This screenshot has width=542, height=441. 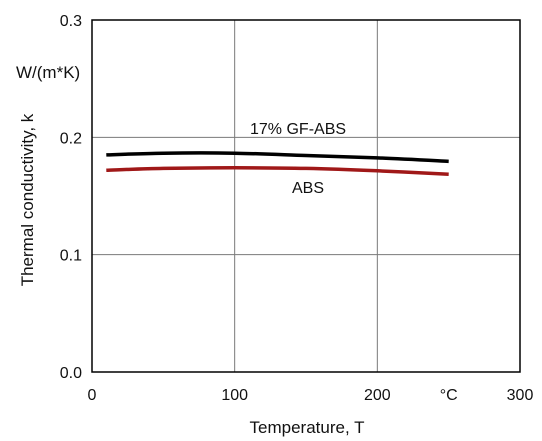 I want to click on series-label-gf-abs: 17% GF-ABS, so click(x=298, y=129).